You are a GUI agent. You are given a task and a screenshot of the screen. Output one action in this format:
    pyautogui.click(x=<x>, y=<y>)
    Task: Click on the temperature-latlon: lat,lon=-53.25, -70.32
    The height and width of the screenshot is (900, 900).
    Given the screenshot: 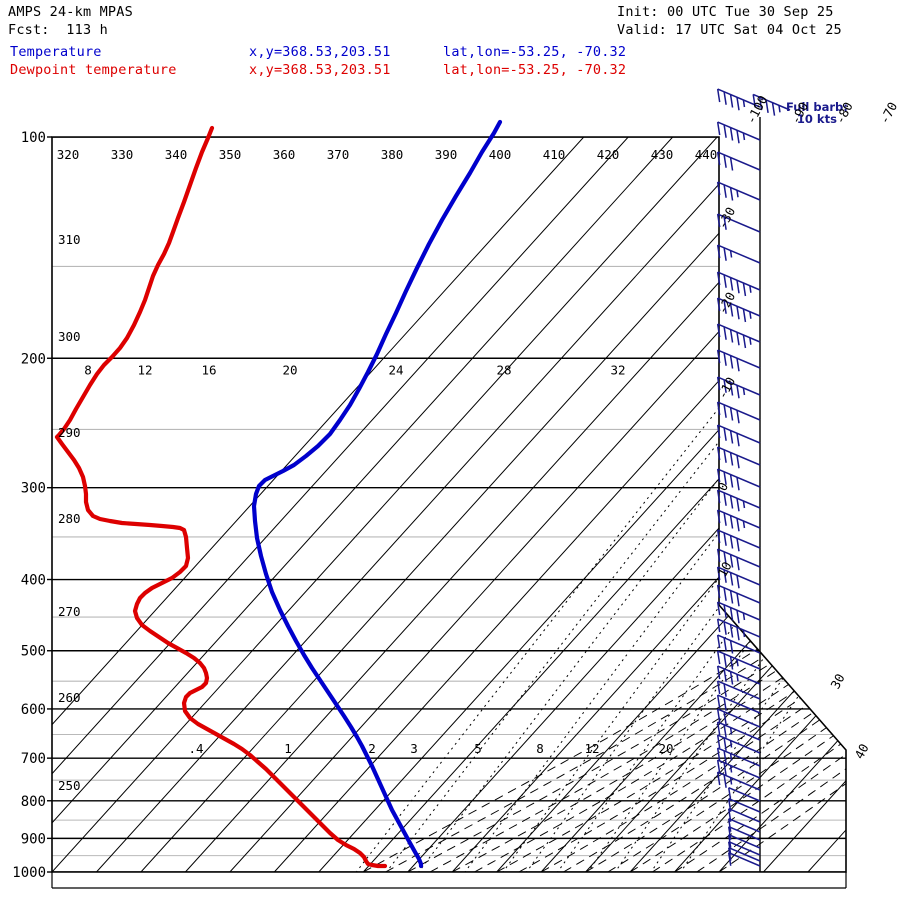 What is the action you would take?
    pyautogui.click(x=535, y=52)
    